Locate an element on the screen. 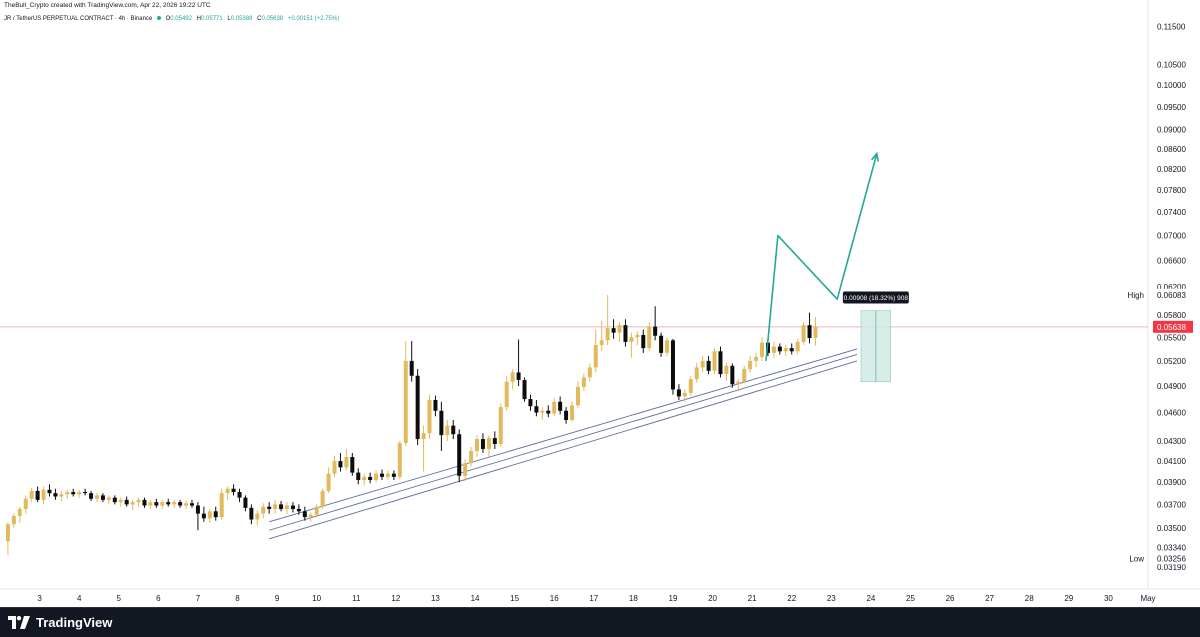  time-tick-label: 16 is located at coordinates (554, 598).